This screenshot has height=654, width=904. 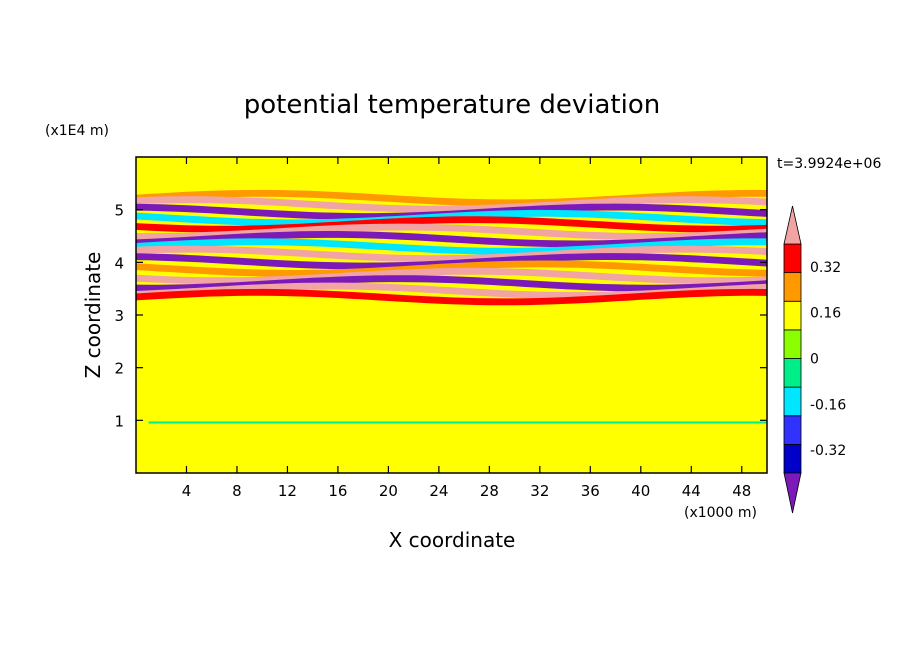 I want to click on time-label: t=3.9924e+06, so click(x=829, y=164).